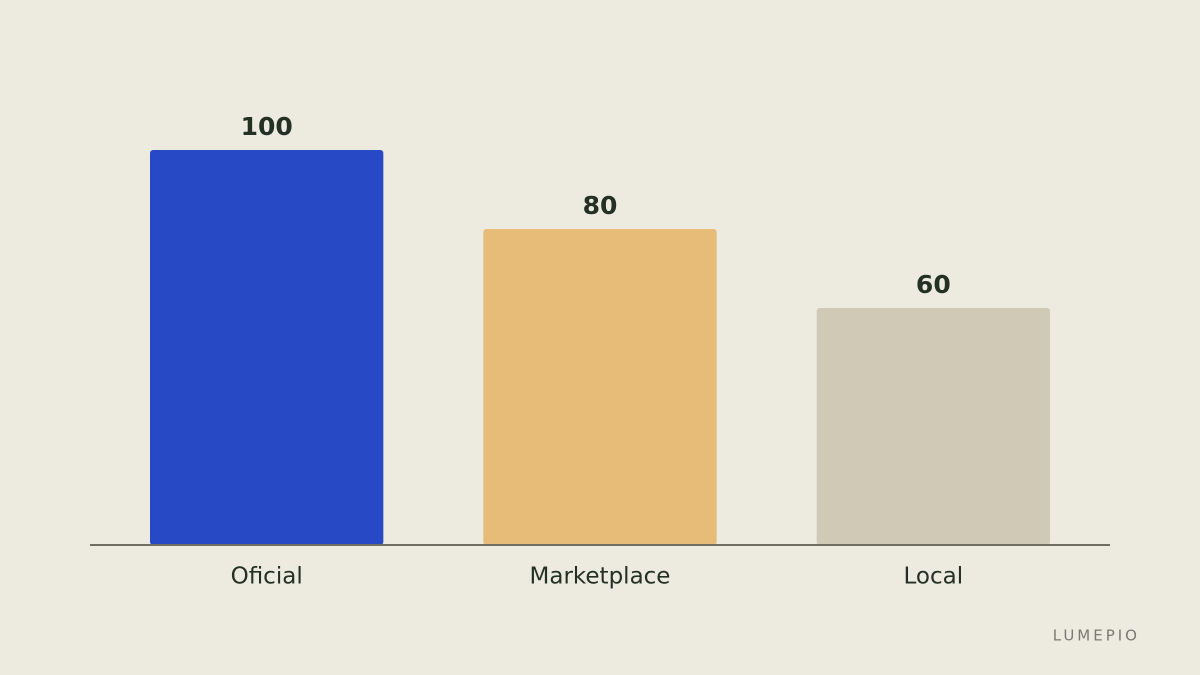 The image size is (1200, 675). What do you see at coordinates (933, 284) in the screenshot?
I see `value-label: 60` at bounding box center [933, 284].